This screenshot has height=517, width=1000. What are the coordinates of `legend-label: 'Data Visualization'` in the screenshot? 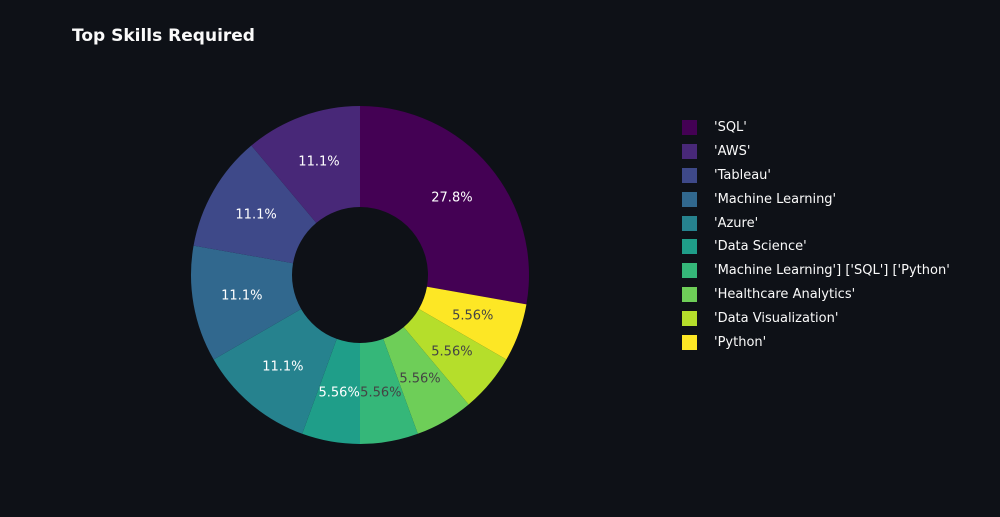 It's located at (776, 318).